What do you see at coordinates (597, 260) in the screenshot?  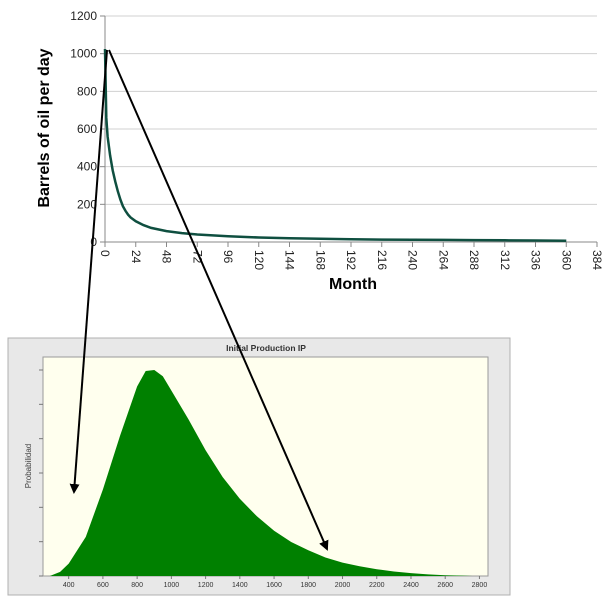 I see `c1-x-tick-label: 384` at bounding box center [597, 260].